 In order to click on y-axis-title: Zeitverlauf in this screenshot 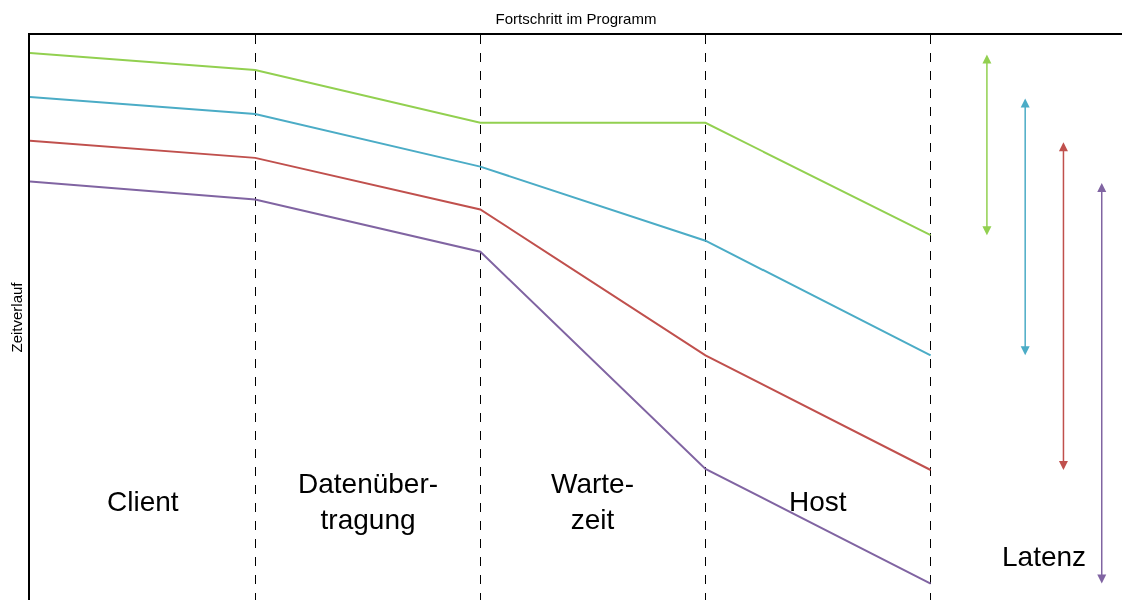, I will do `click(16, 317)`.